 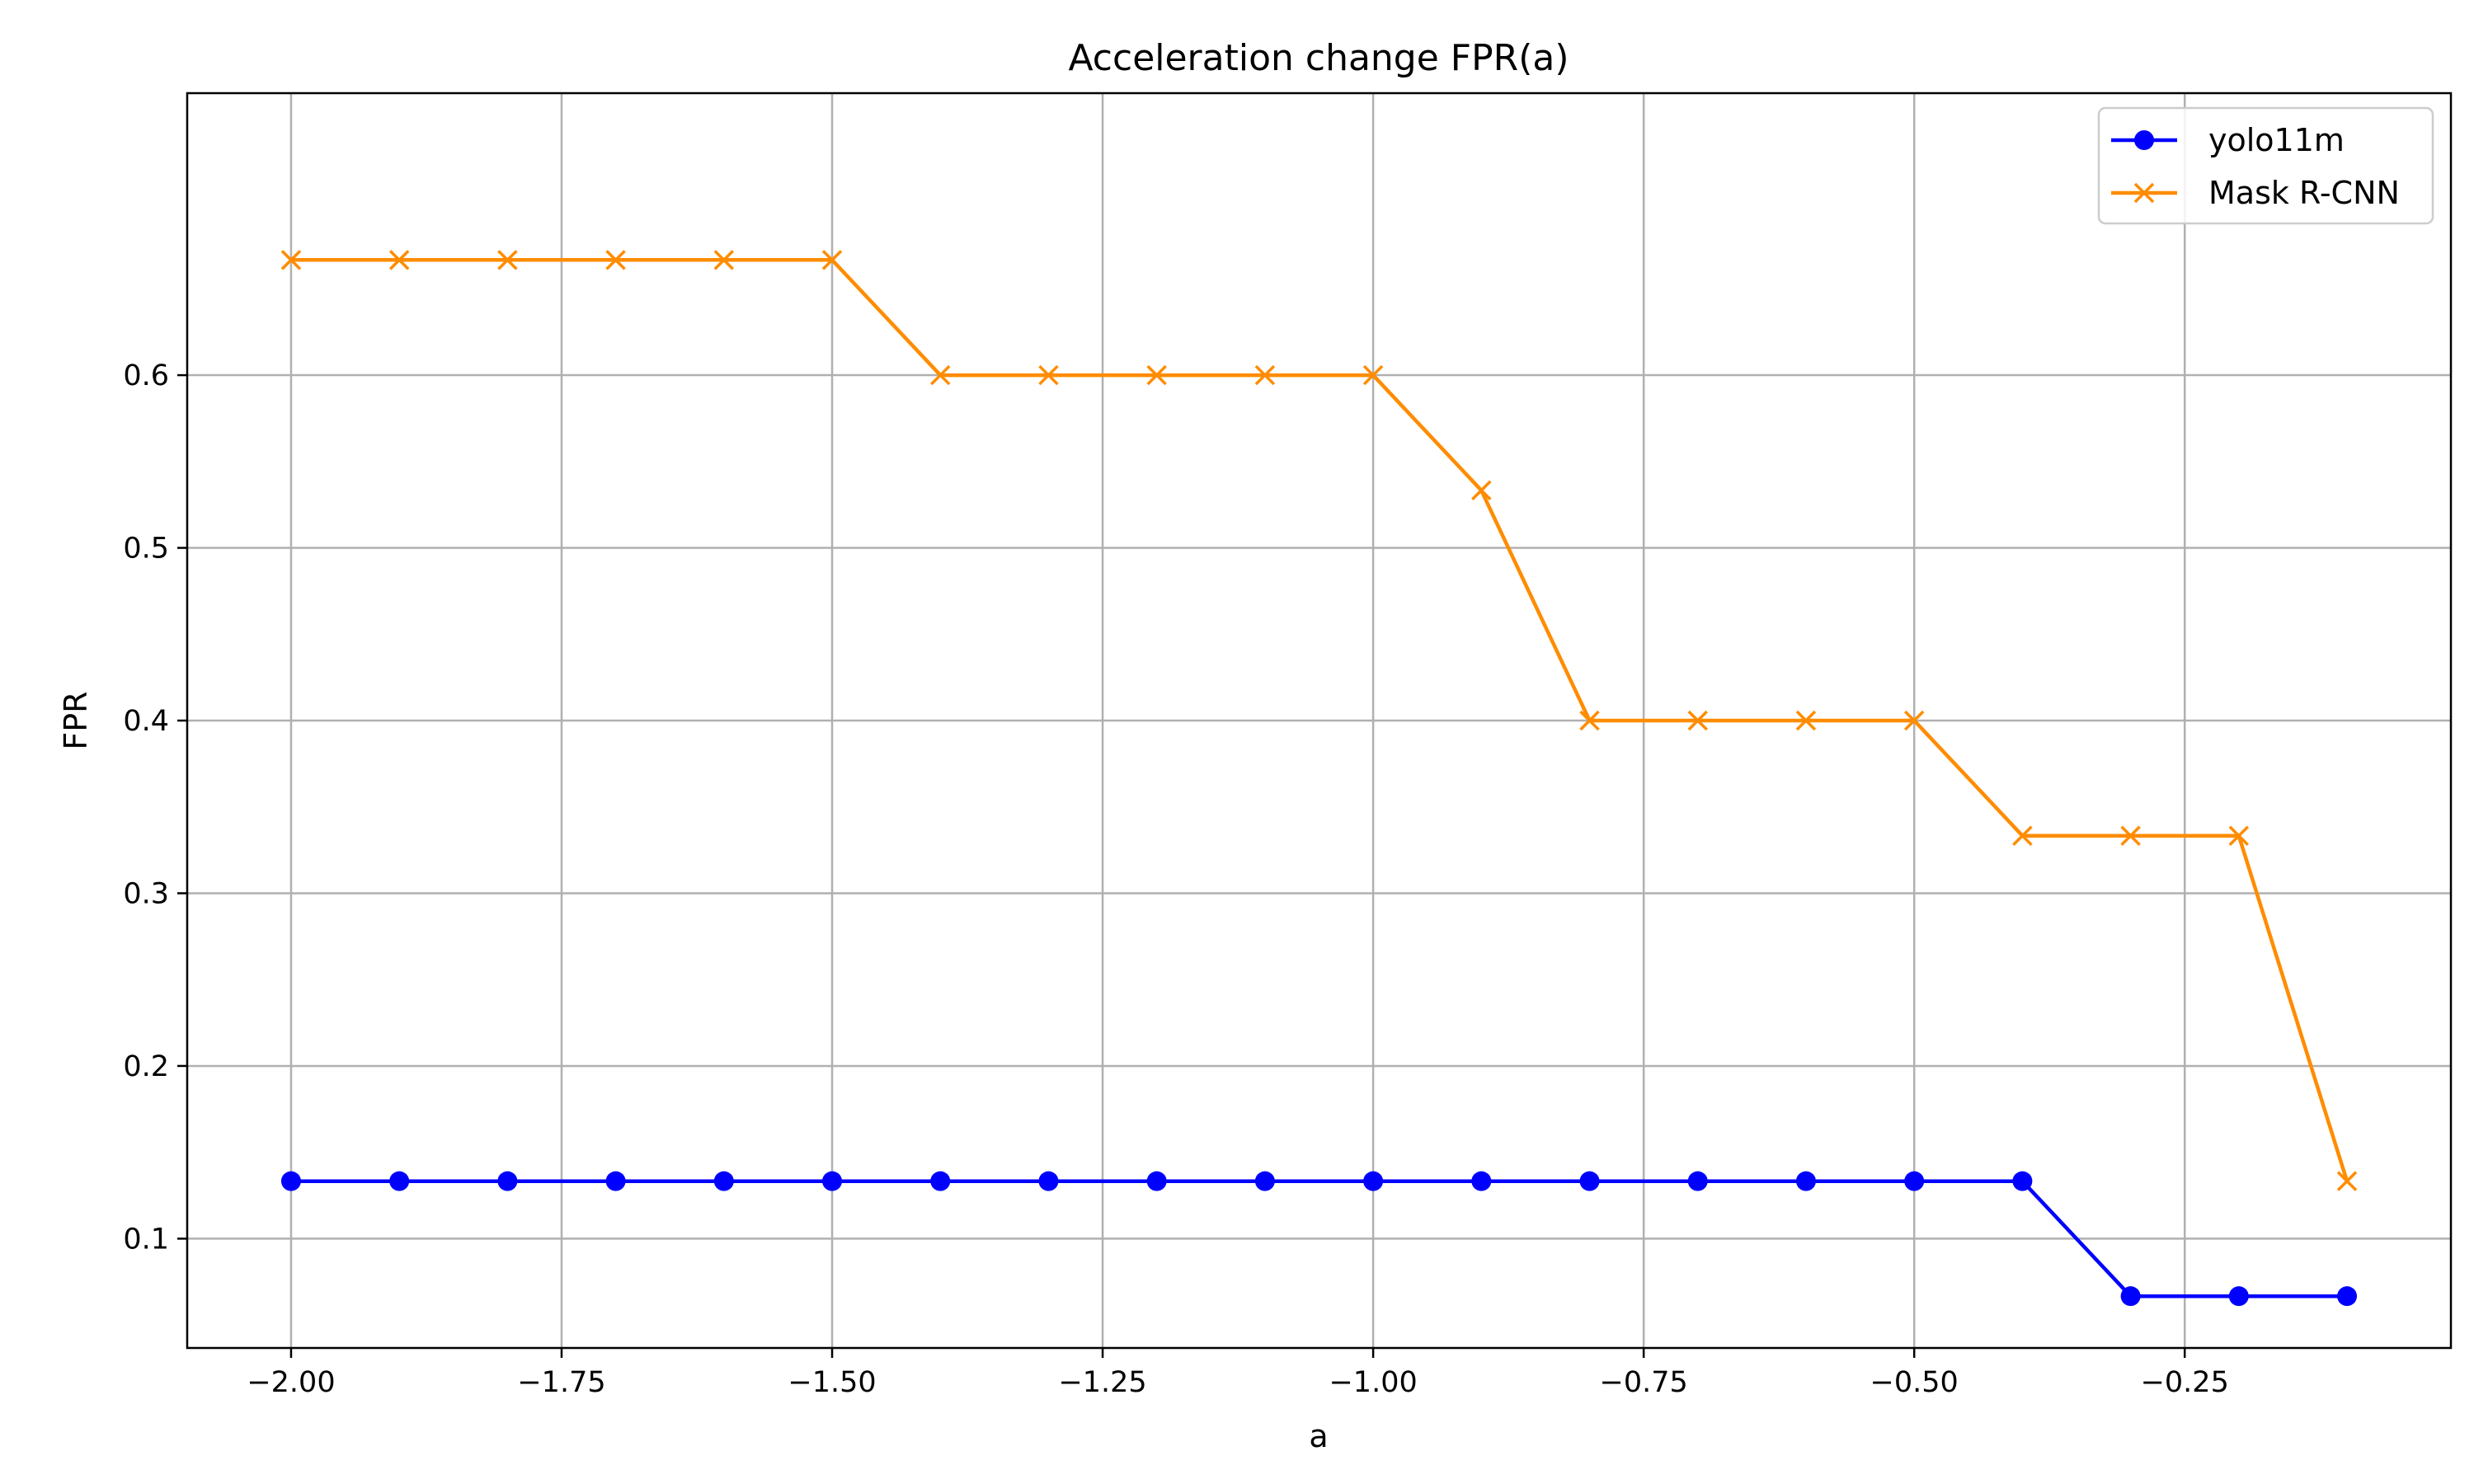 What do you see at coordinates (561, 1382) in the screenshot?
I see `x-tick-label: −1.75` at bounding box center [561, 1382].